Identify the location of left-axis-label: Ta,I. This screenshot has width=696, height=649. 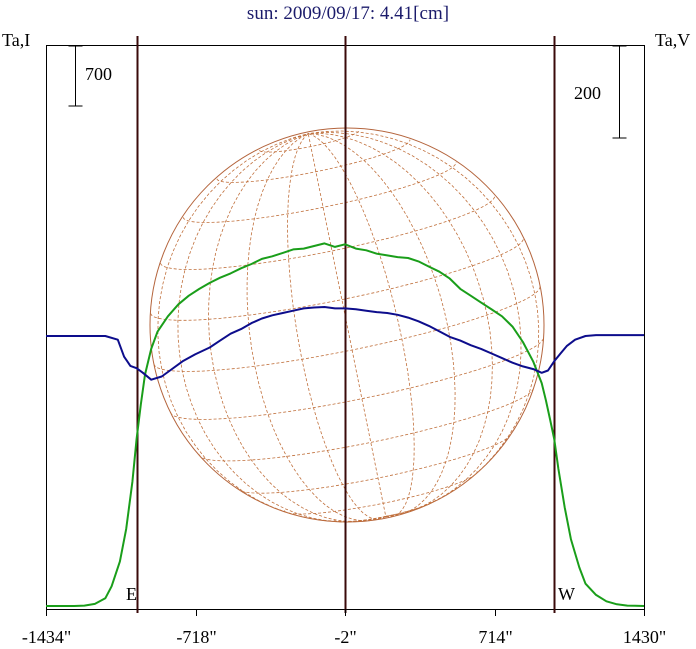
(16, 40).